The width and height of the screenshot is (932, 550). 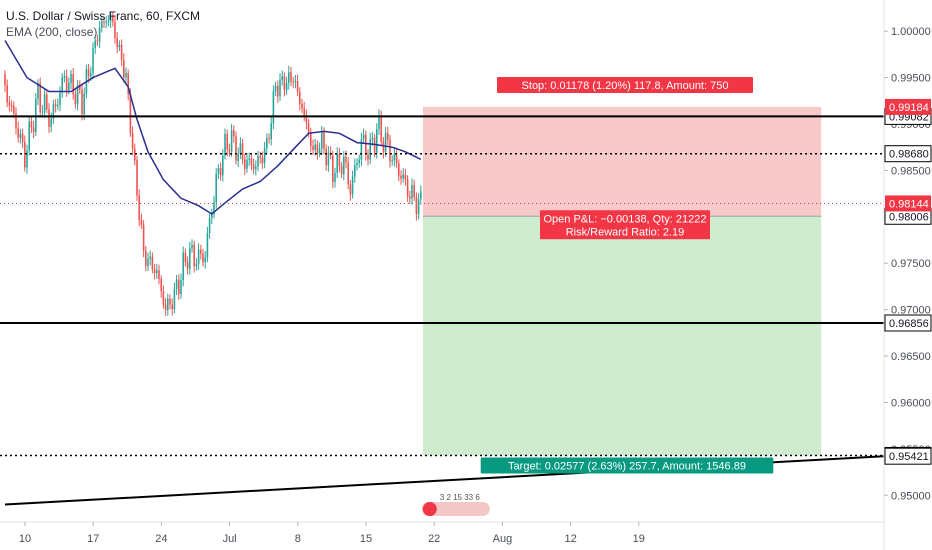 What do you see at coordinates (503, 539) in the screenshot?
I see `x-tick-label: Aug` at bounding box center [503, 539].